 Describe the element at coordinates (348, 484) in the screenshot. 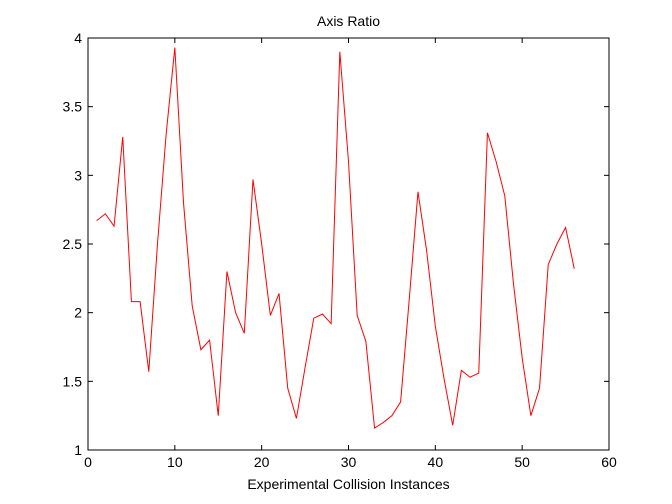

I see `x-axis-label: Experimental Collision Instances` at that location.